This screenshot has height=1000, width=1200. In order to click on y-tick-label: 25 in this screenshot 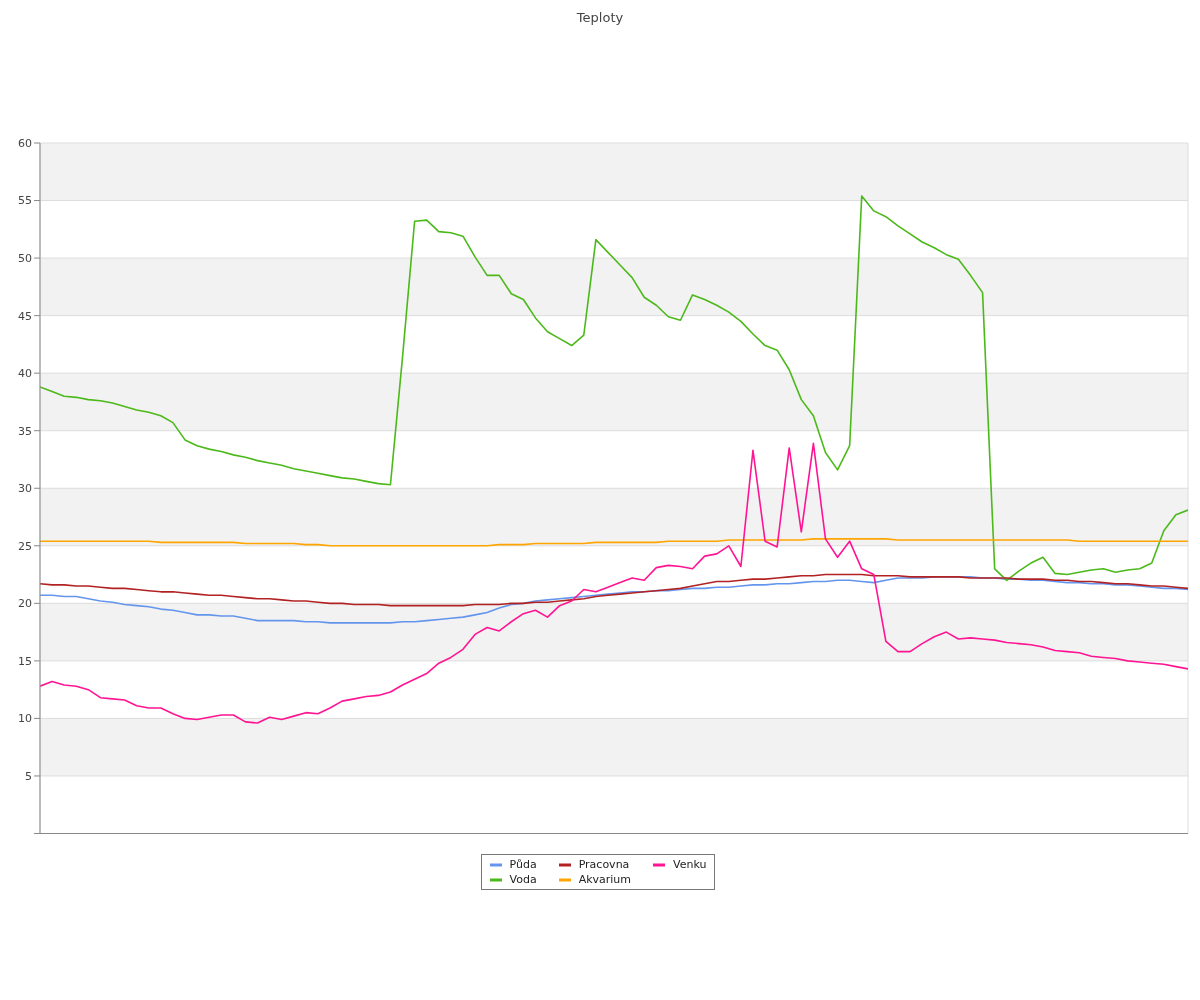, I will do `click(25, 546)`.